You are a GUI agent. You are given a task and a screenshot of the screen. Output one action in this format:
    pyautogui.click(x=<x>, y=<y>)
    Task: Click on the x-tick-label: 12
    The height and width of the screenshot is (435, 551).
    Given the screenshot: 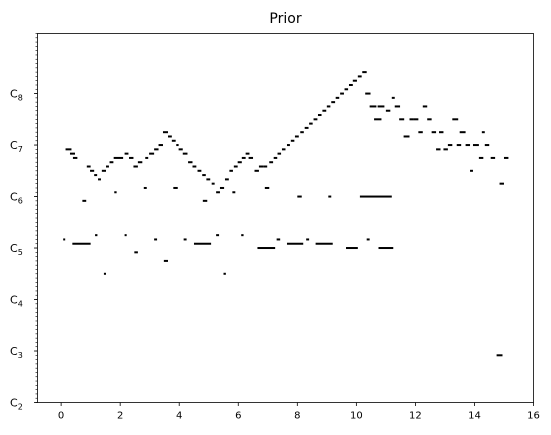 What is the action you would take?
    pyautogui.click(x=415, y=416)
    